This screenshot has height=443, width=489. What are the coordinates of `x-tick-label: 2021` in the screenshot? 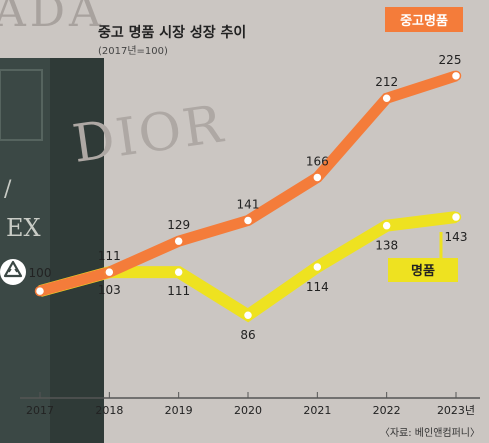 It's located at (317, 410).